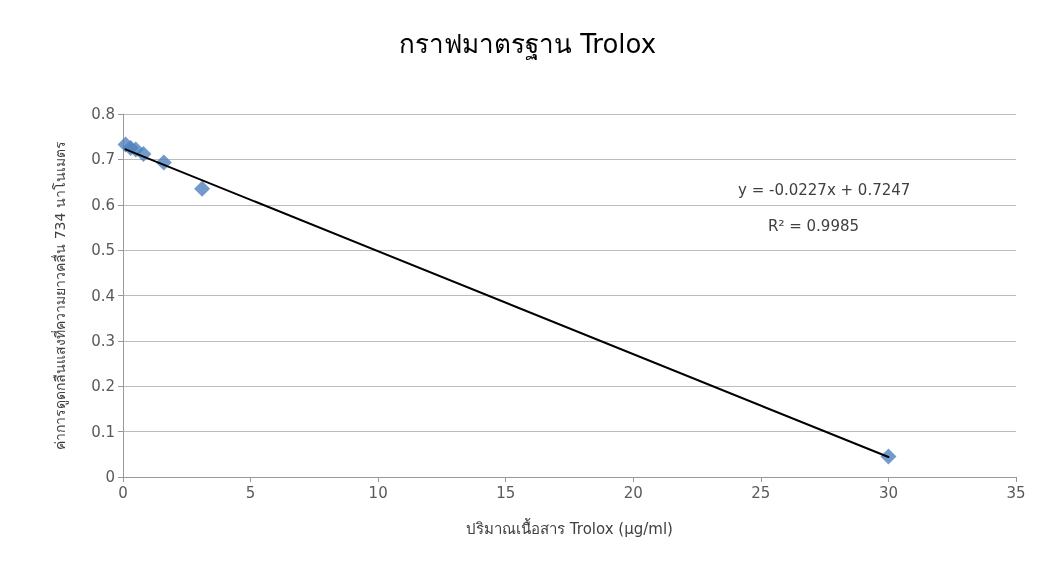 This screenshot has height=588, width=1055. Describe the element at coordinates (103, 114) in the screenshot. I see `y-tick-label: 0.8` at that location.